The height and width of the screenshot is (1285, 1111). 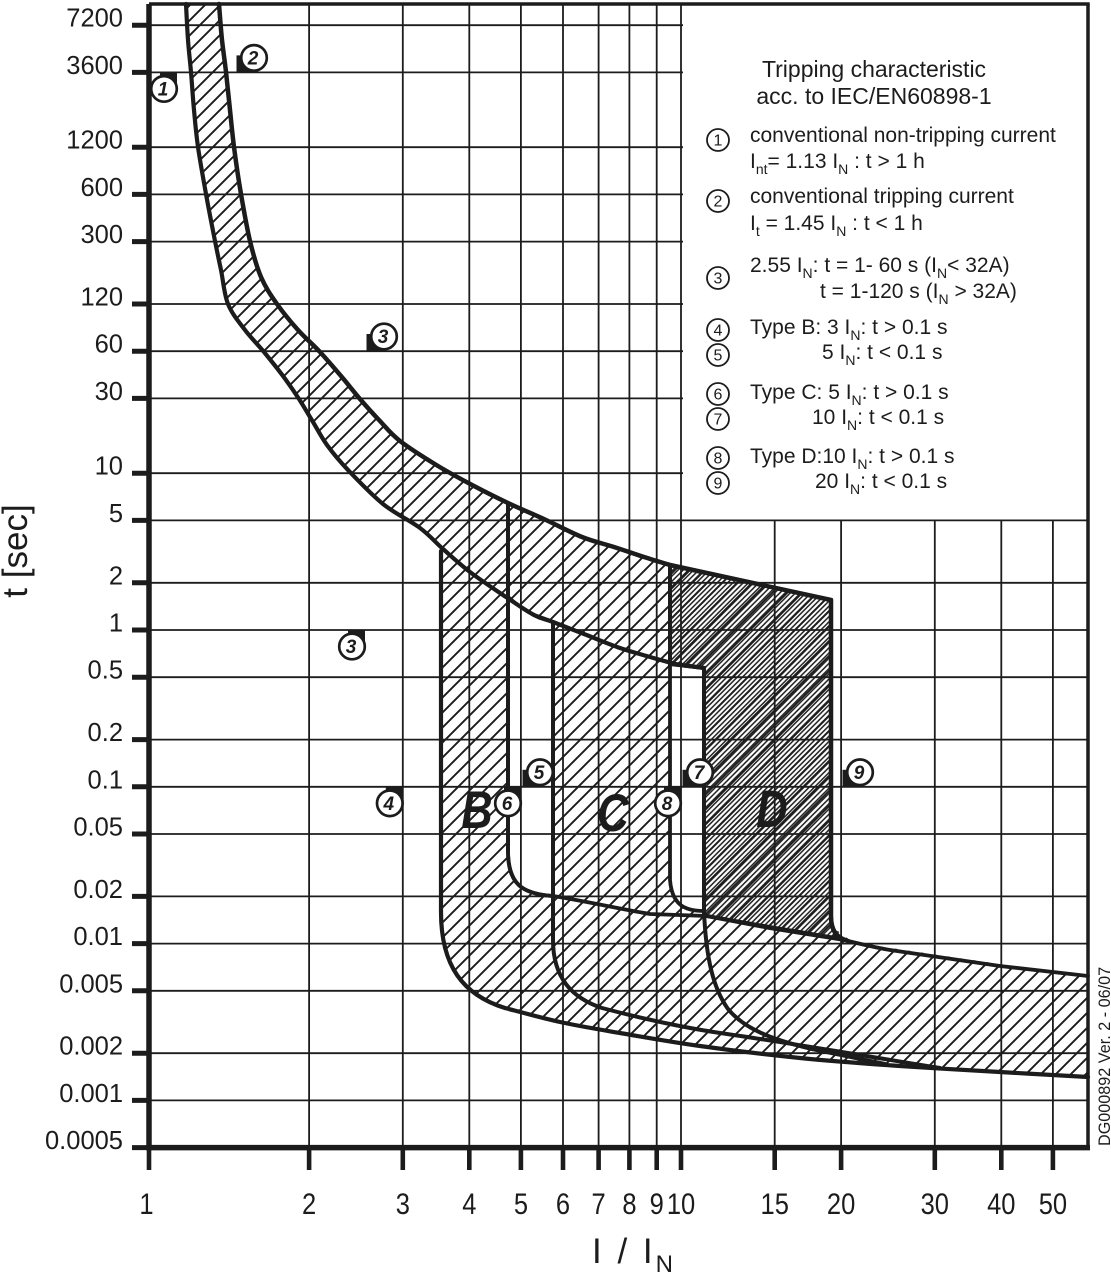 What do you see at coordinates (873, 96) in the screenshot?
I see `svg-text: acc. to IEC/EN60898-1` at bounding box center [873, 96].